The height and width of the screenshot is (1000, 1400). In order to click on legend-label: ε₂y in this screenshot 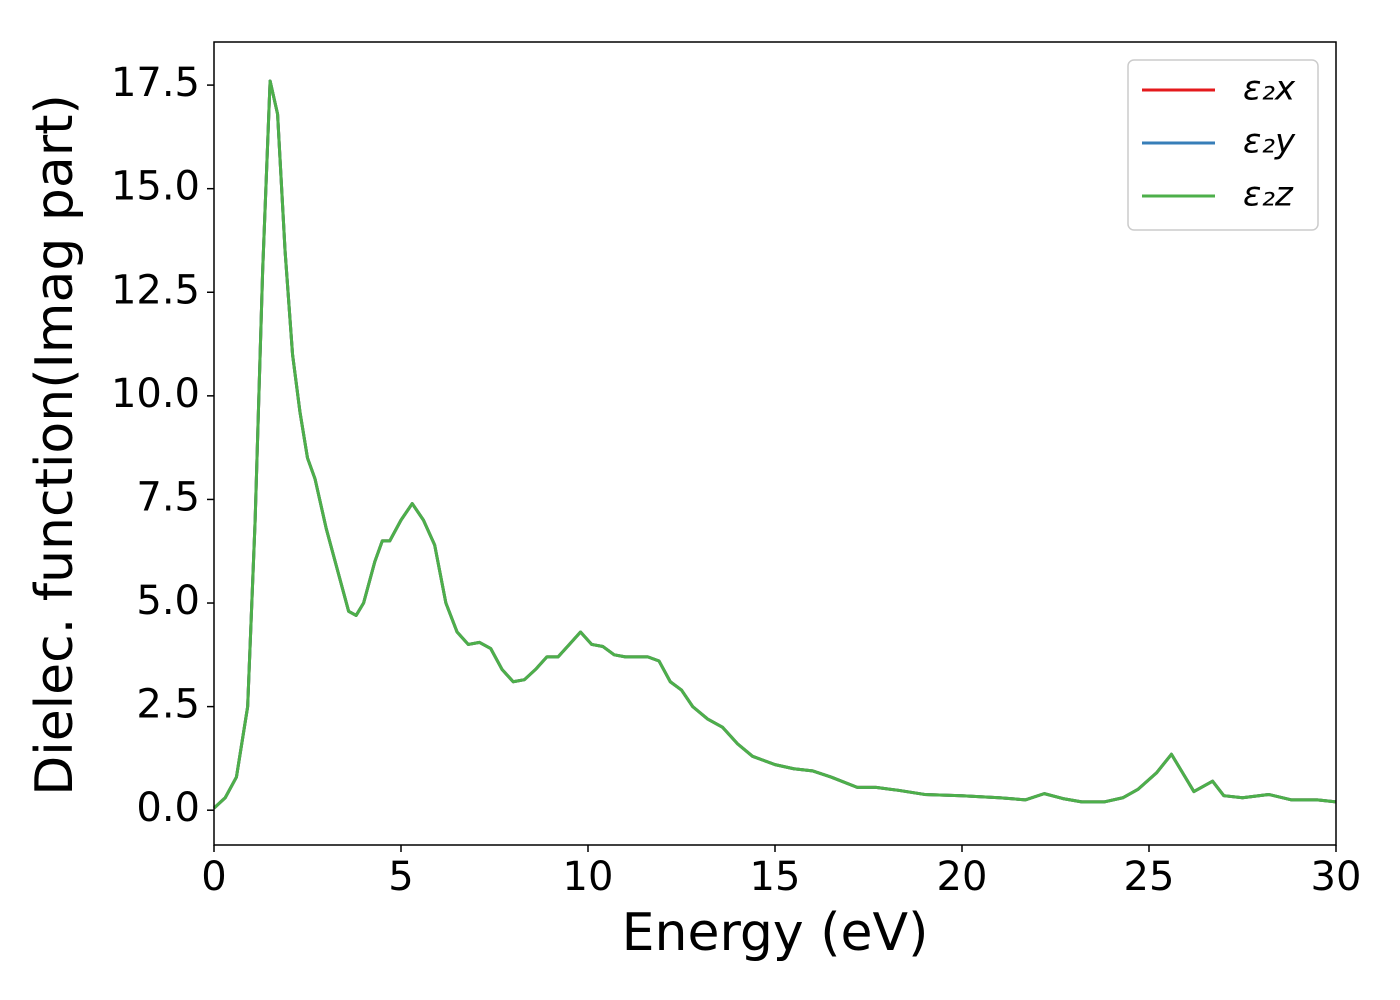, I will do `click(1269, 142)`.